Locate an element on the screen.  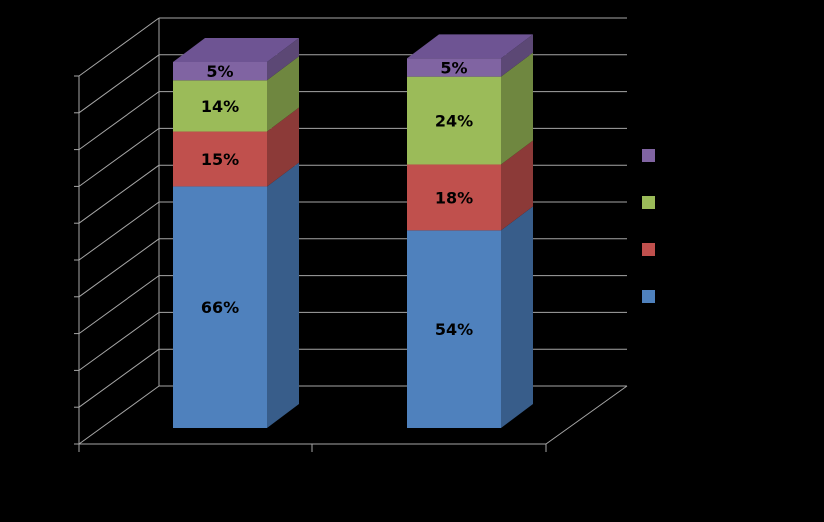
data-label: 18% is located at coordinates (454, 197).